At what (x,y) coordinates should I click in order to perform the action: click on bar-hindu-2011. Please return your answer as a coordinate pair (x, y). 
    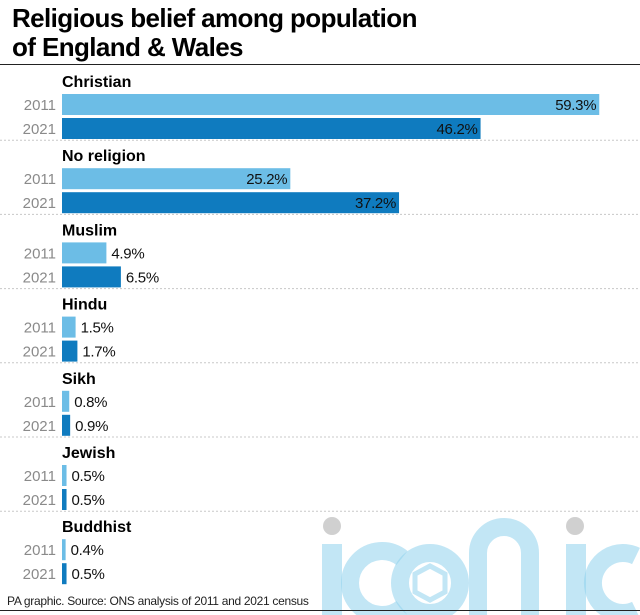
    Looking at the image, I should click on (69, 327).